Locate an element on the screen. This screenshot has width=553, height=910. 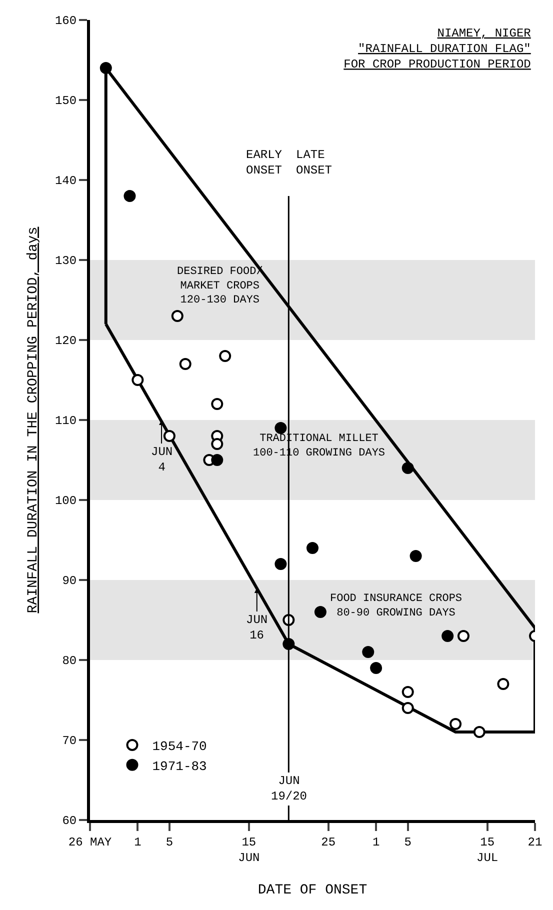
legend-label: 1971-83 is located at coordinates (179, 766).